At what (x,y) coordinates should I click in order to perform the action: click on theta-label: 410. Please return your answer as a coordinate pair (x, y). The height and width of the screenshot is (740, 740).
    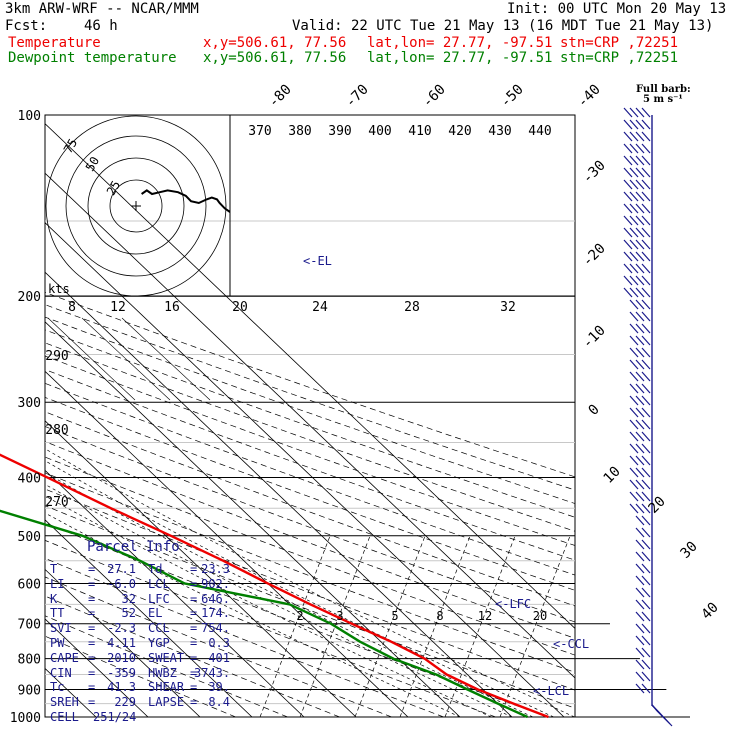
    Looking at the image, I should click on (419, 131).